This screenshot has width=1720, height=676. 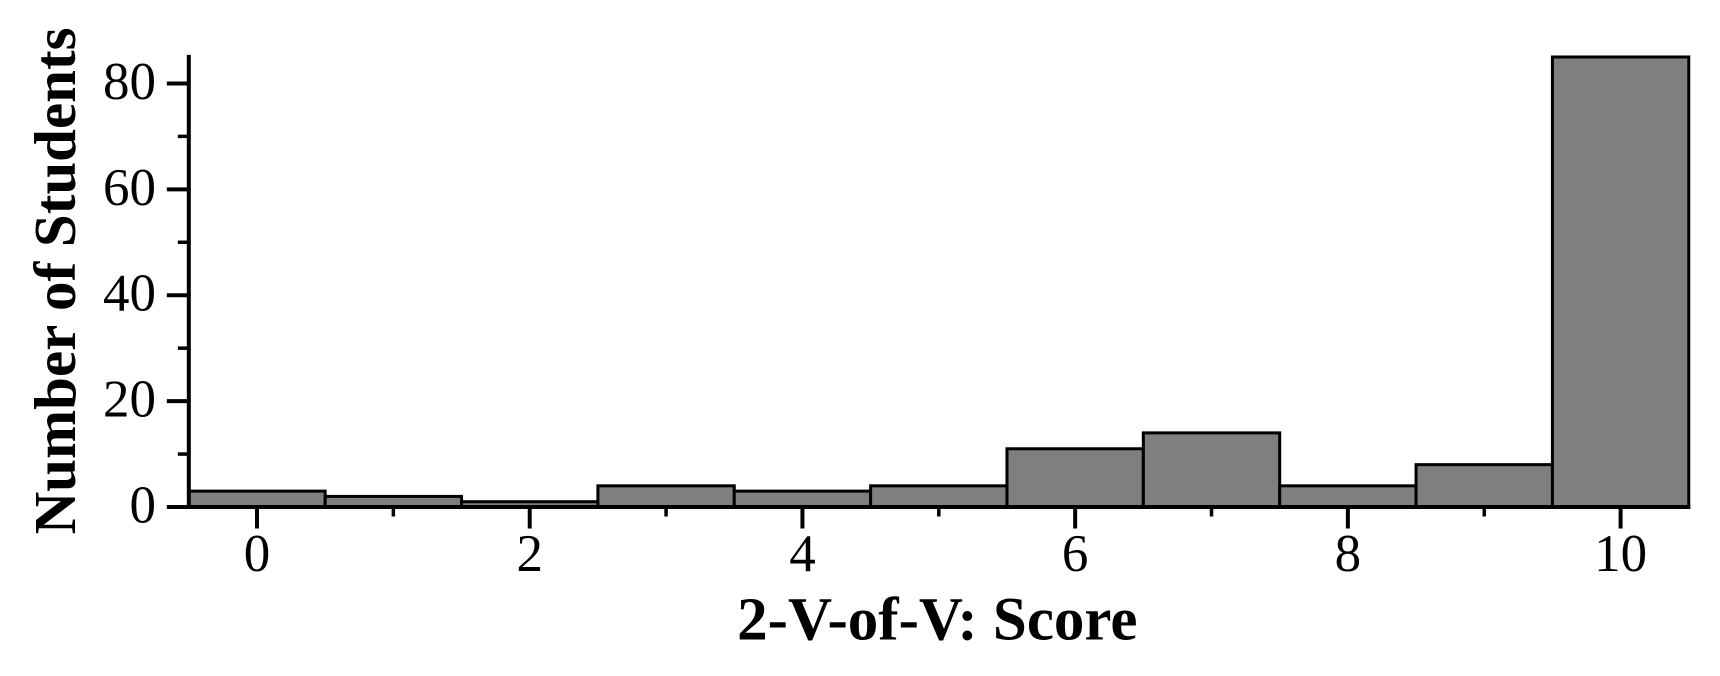 What do you see at coordinates (129, 82) in the screenshot?
I see `y-tick-label-80: 80` at bounding box center [129, 82].